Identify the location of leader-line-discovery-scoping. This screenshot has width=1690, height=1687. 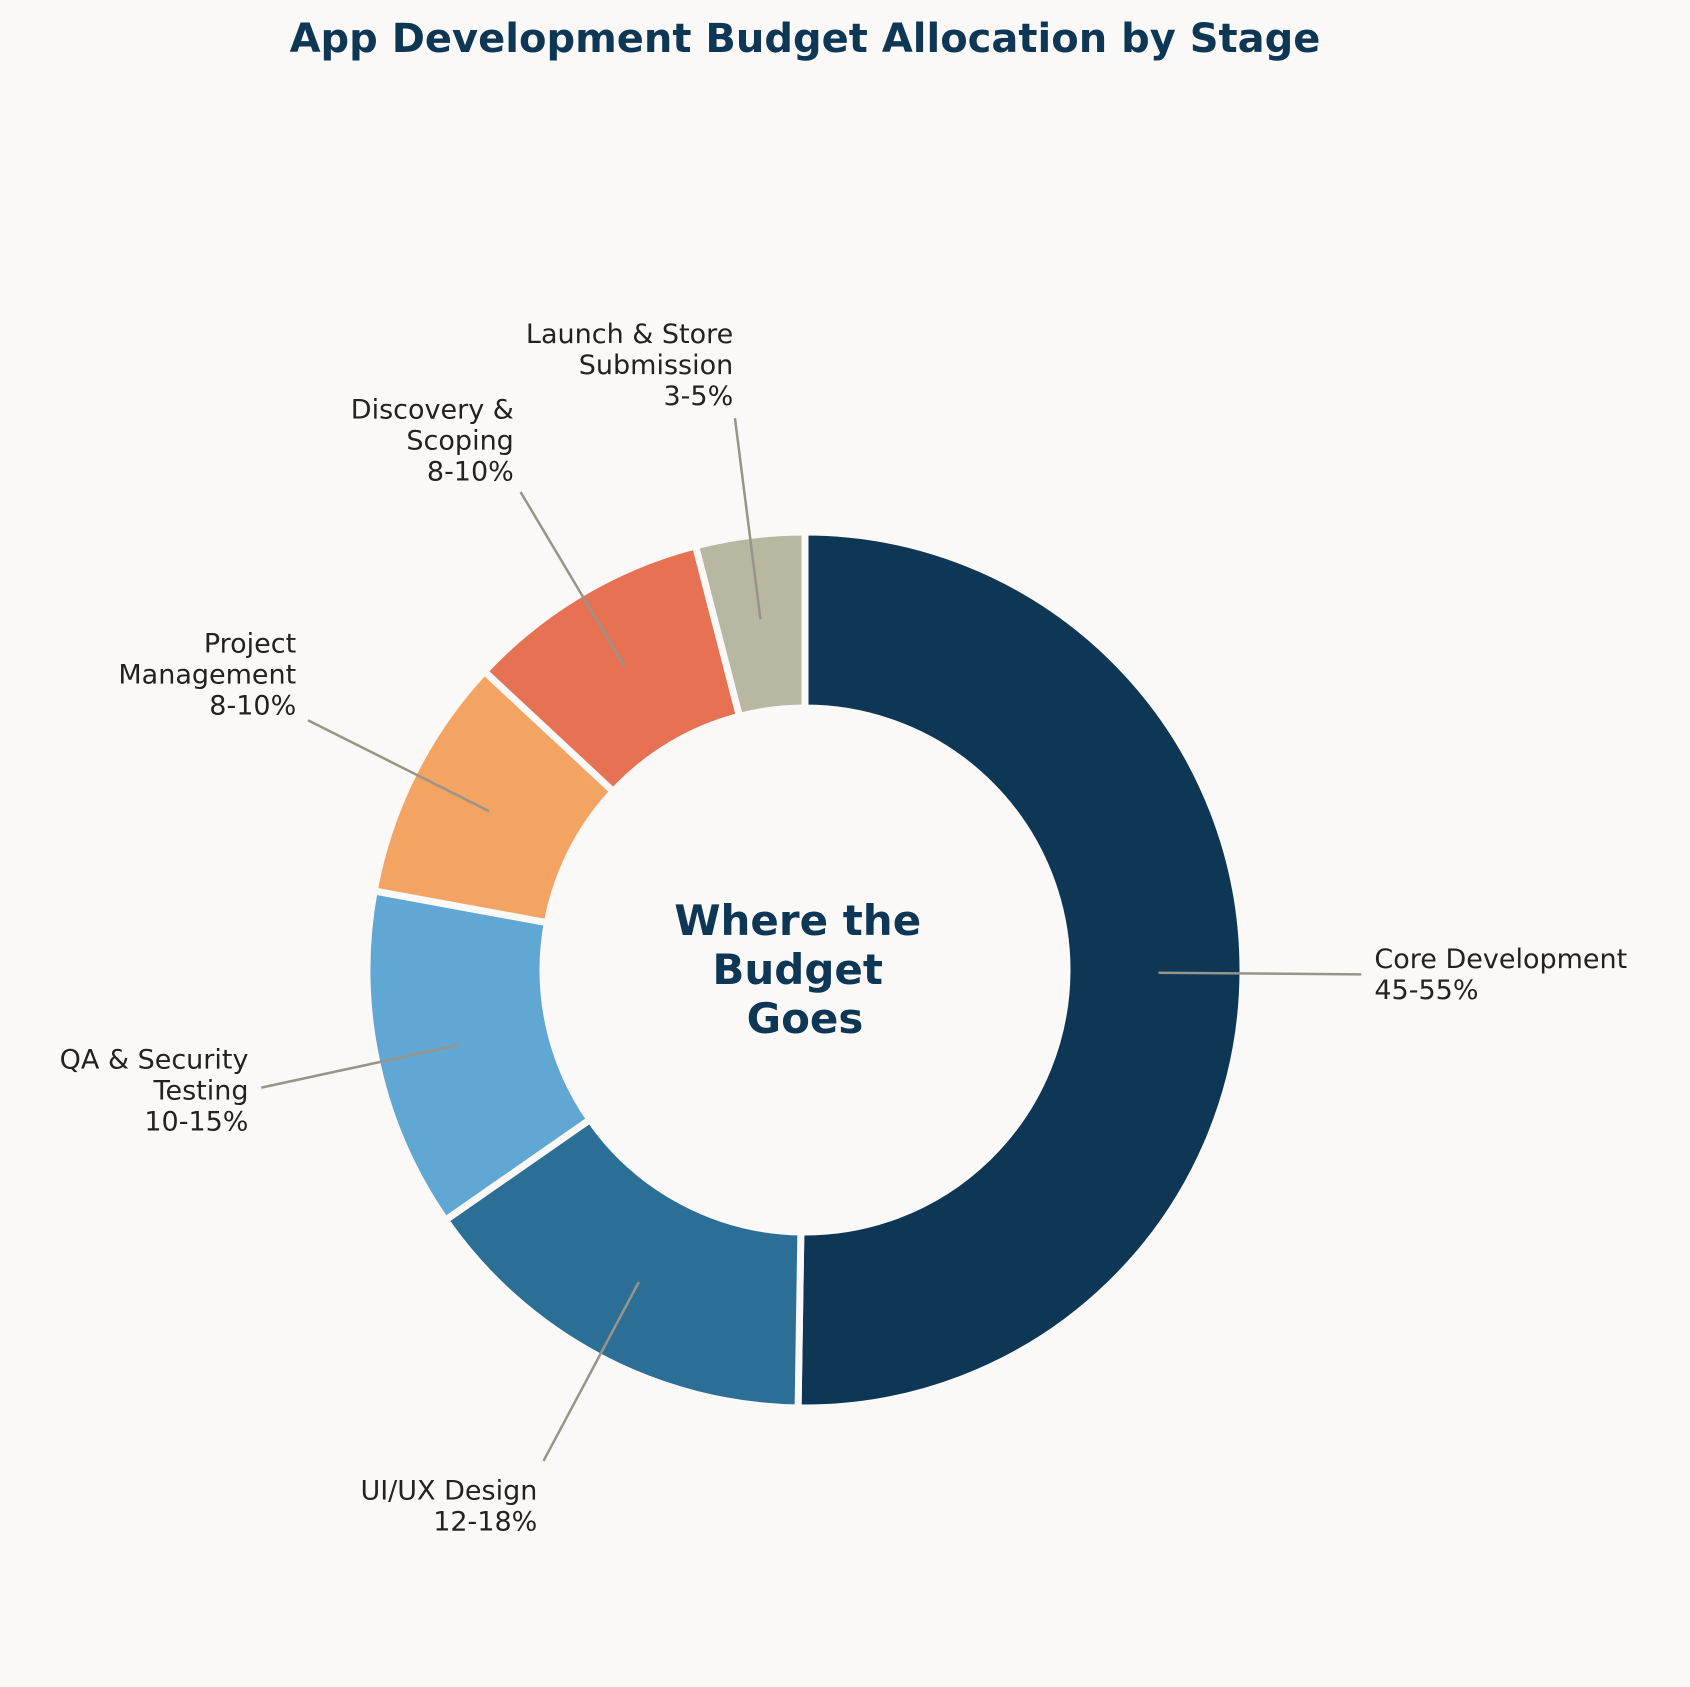
(572, 579).